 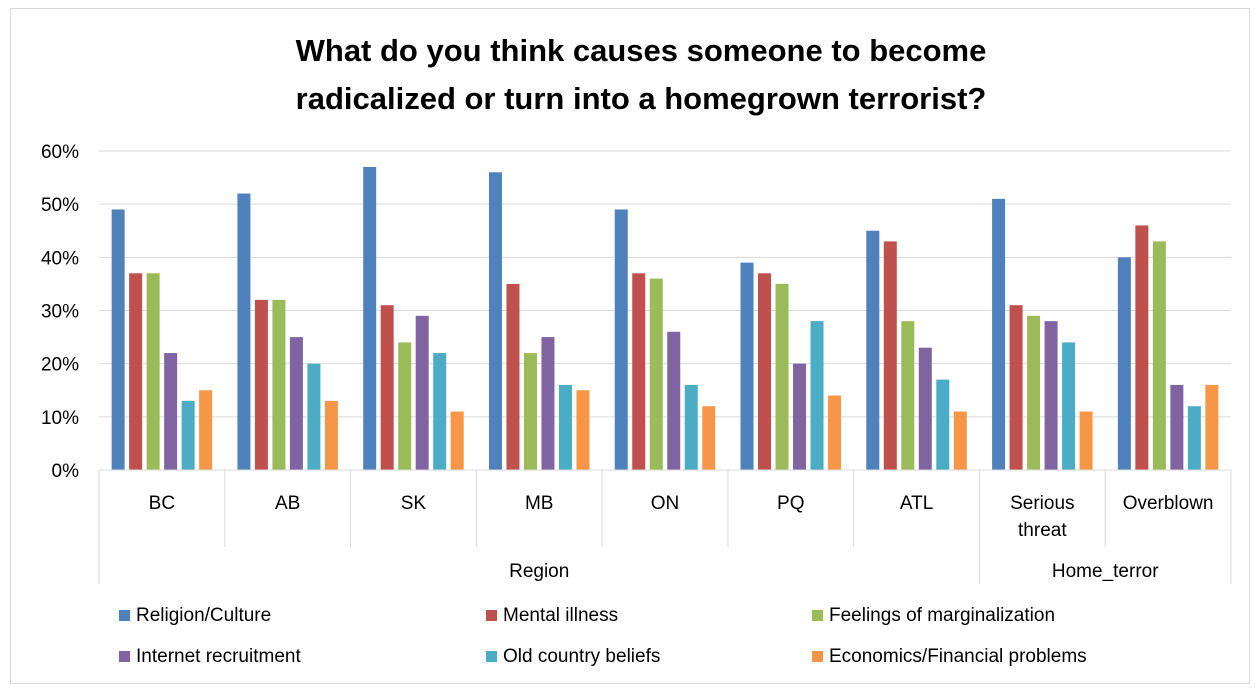 What do you see at coordinates (665, 503) in the screenshot?
I see `x-category-label: ON` at bounding box center [665, 503].